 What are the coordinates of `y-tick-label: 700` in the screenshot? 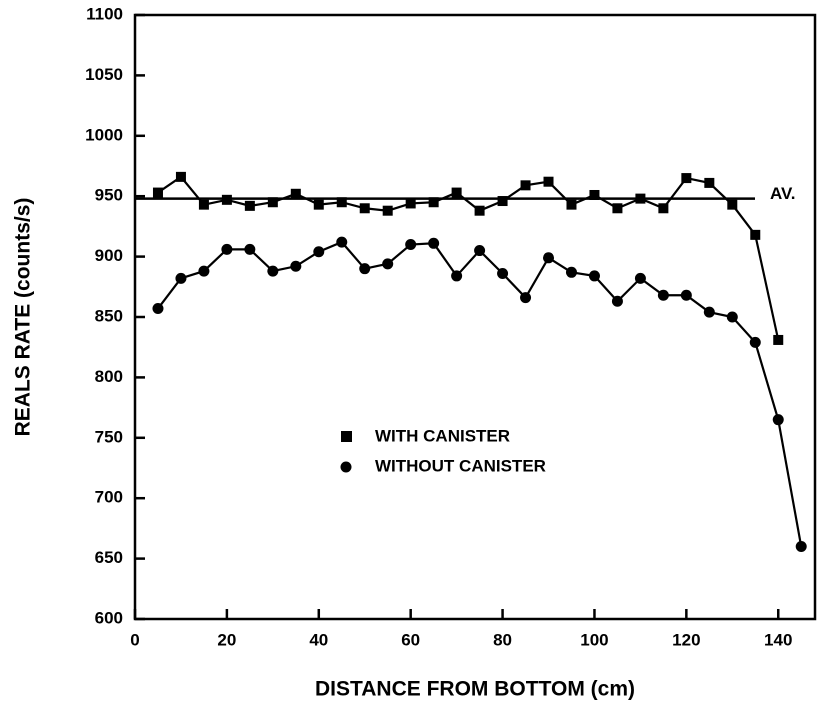 It's located at (109, 497).